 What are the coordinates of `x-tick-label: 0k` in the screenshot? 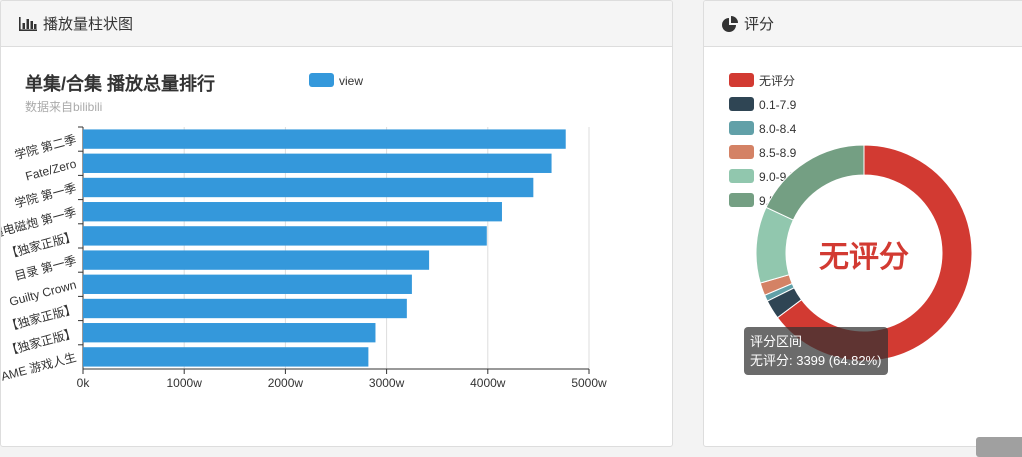 It's located at (84, 383).